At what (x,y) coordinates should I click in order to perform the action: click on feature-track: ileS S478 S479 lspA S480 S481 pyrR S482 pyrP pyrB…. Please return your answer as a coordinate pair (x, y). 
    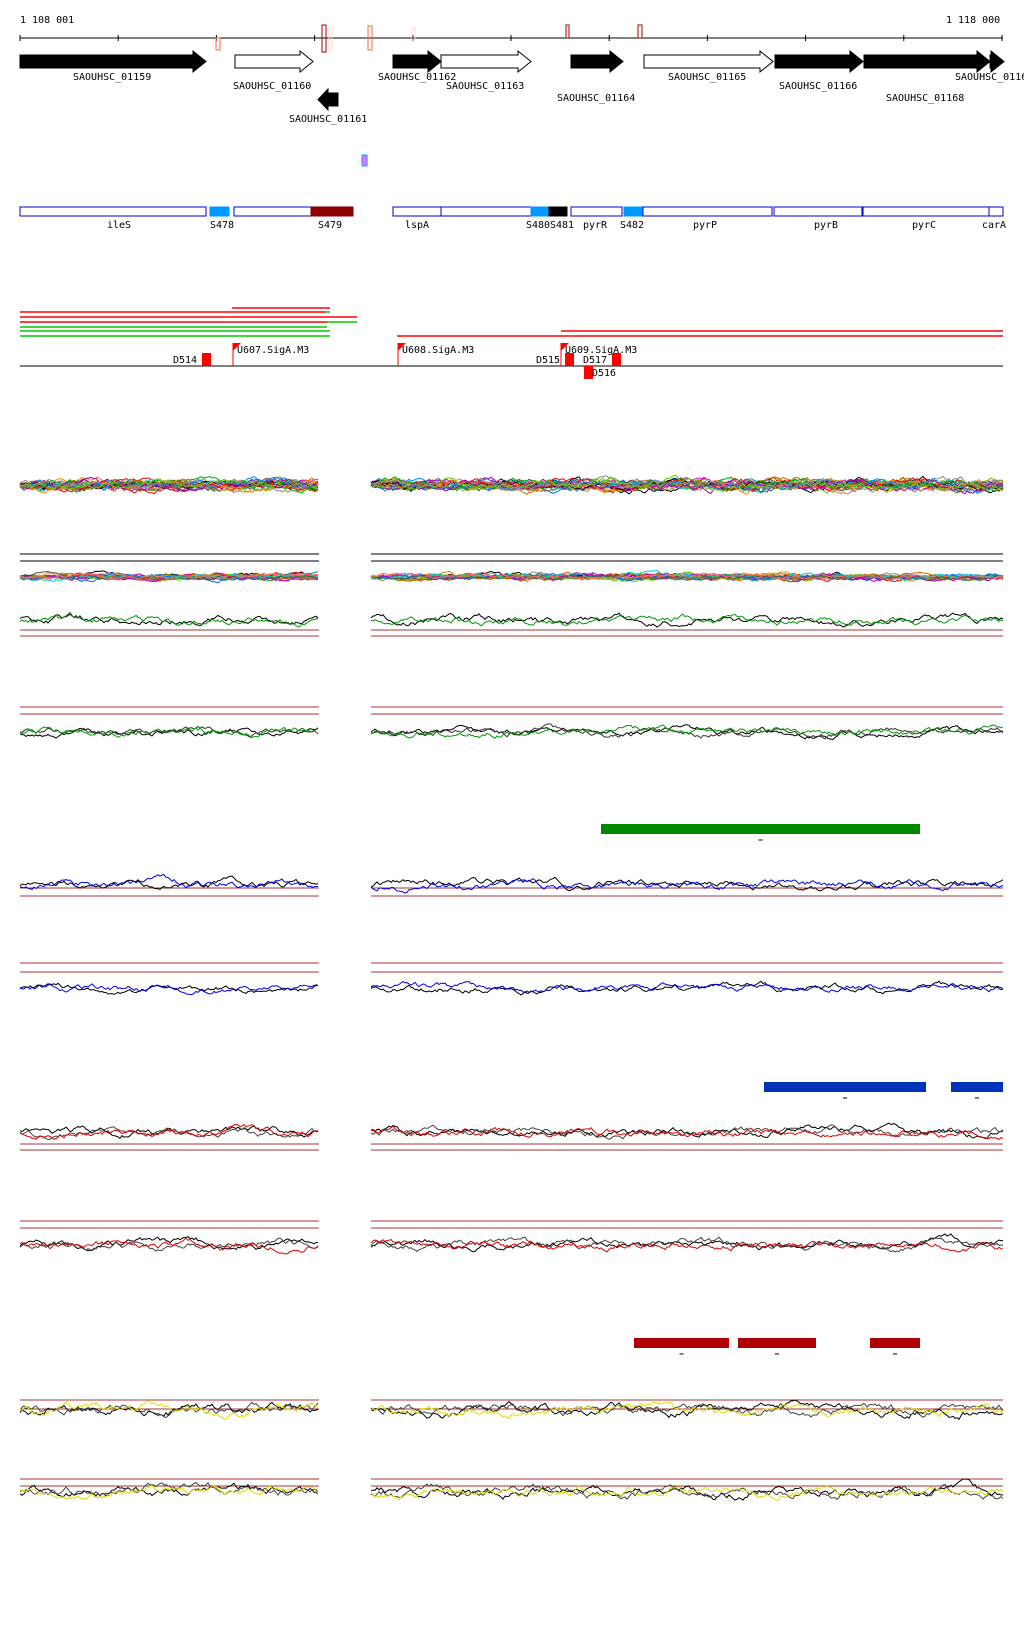
    Looking at the image, I should click on (512, 218).